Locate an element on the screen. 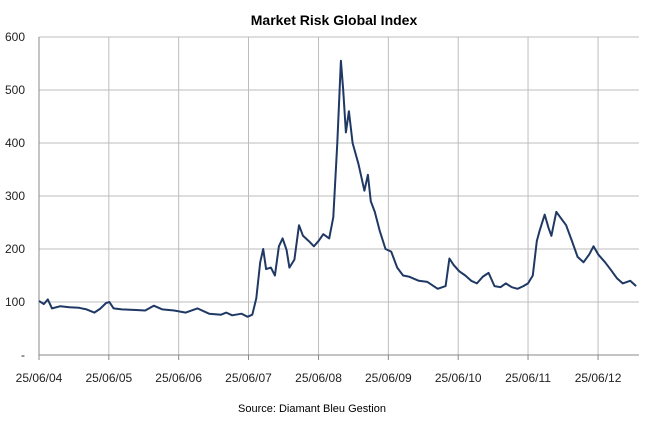 The image size is (645, 422). x-tick-label: 25/06/05 is located at coordinates (108, 378).